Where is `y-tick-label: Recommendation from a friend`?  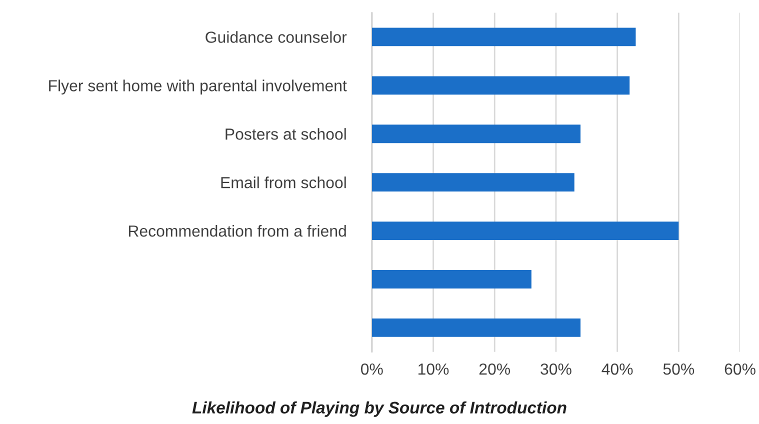 y-tick-label: Recommendation from a friend is located at coordinates (237, 230).